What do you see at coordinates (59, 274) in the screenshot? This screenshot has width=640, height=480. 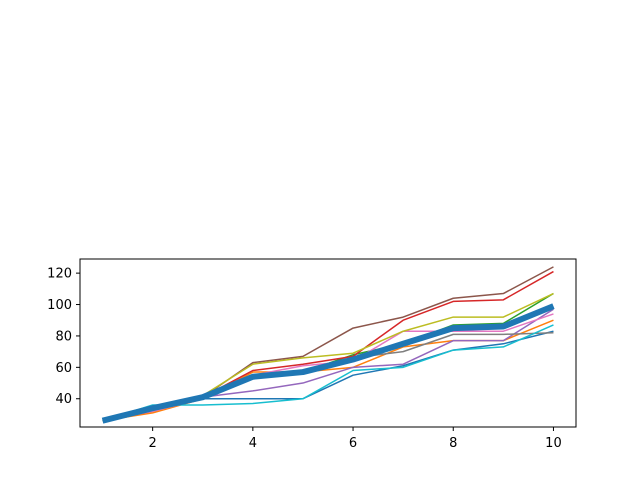 I see `y-tick-label: 120` at bounding box center [59, 274].